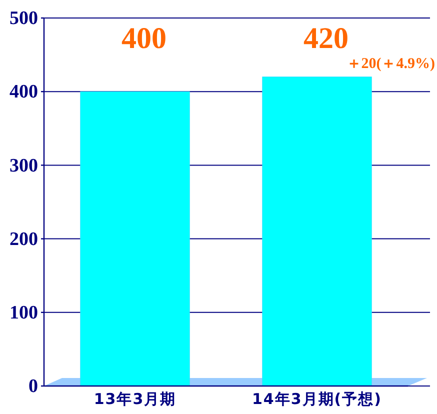  Describe the element at coordinates (33, 387) in the screenshot. I see `y-tick-label: 0` at that location.